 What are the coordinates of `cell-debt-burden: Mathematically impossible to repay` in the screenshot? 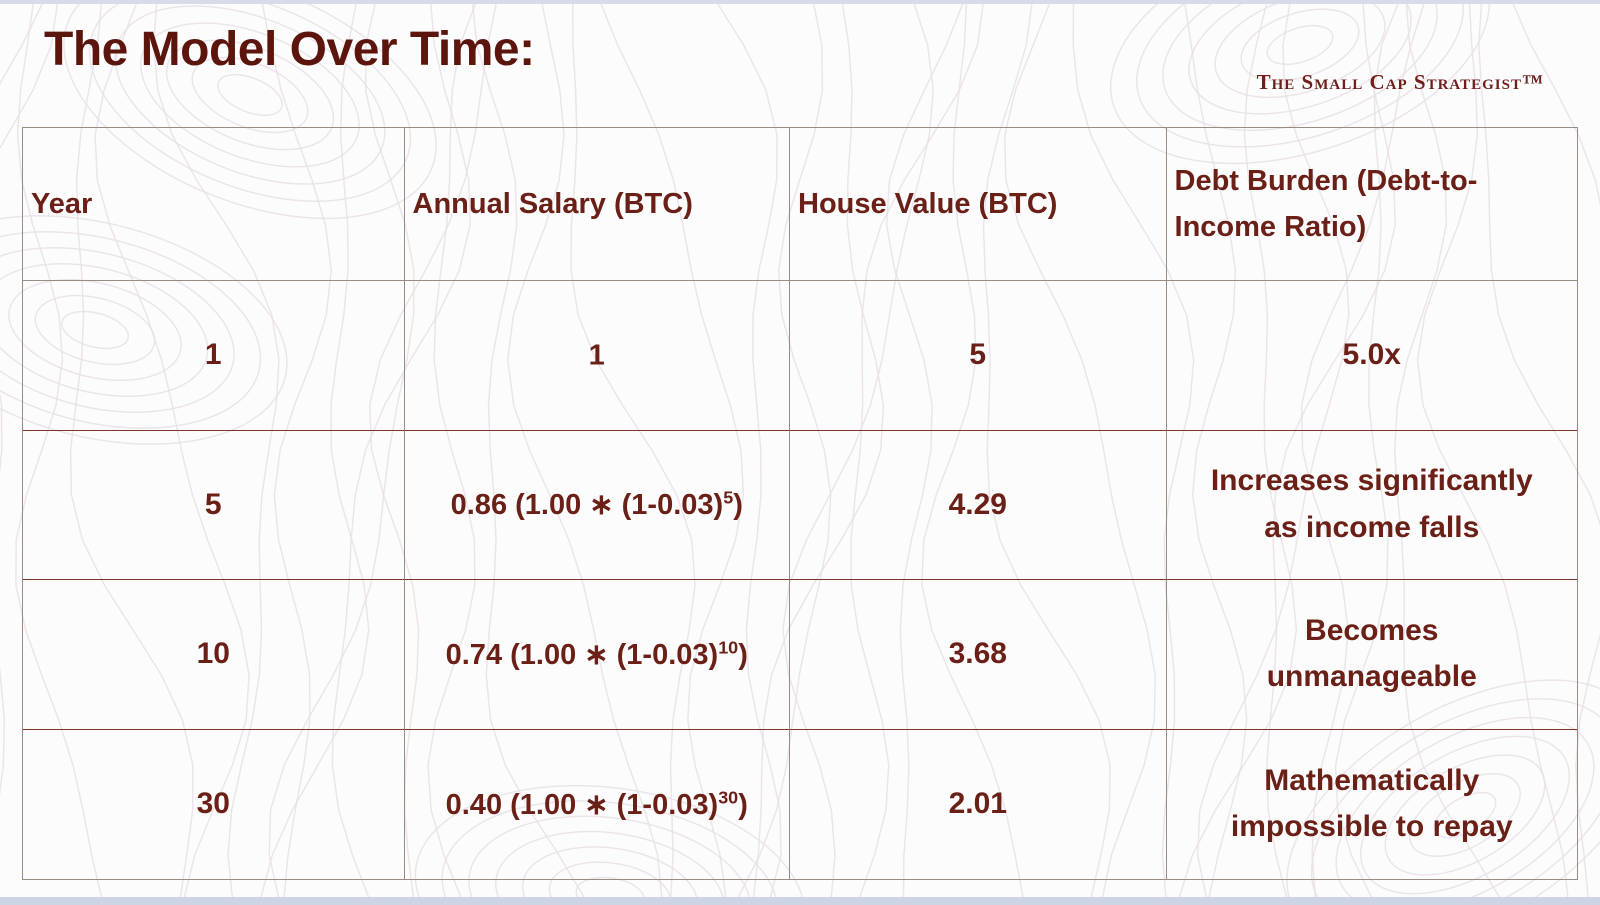 It's located at (1372, 805).